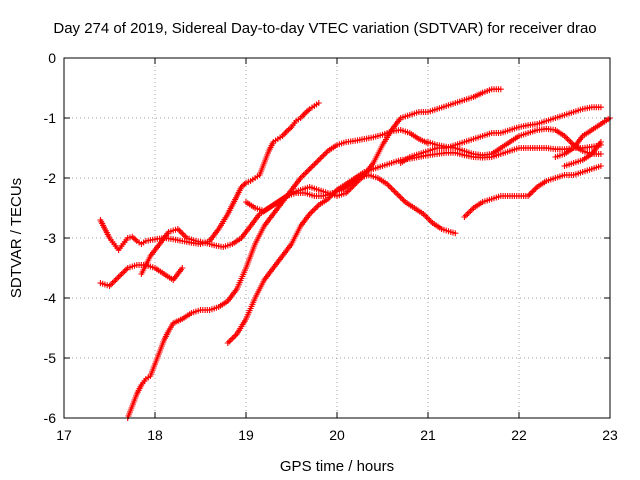  Describe the element at coordinates (519, 435) in the screenshot. I see `x-tick-label: 22` at that location.